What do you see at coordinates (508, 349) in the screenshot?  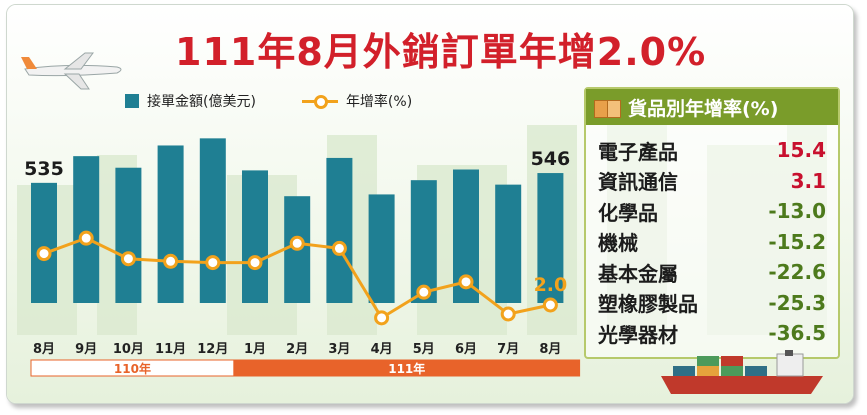 I see `x-tick-label: 7月` at bounding box center [508, 349].